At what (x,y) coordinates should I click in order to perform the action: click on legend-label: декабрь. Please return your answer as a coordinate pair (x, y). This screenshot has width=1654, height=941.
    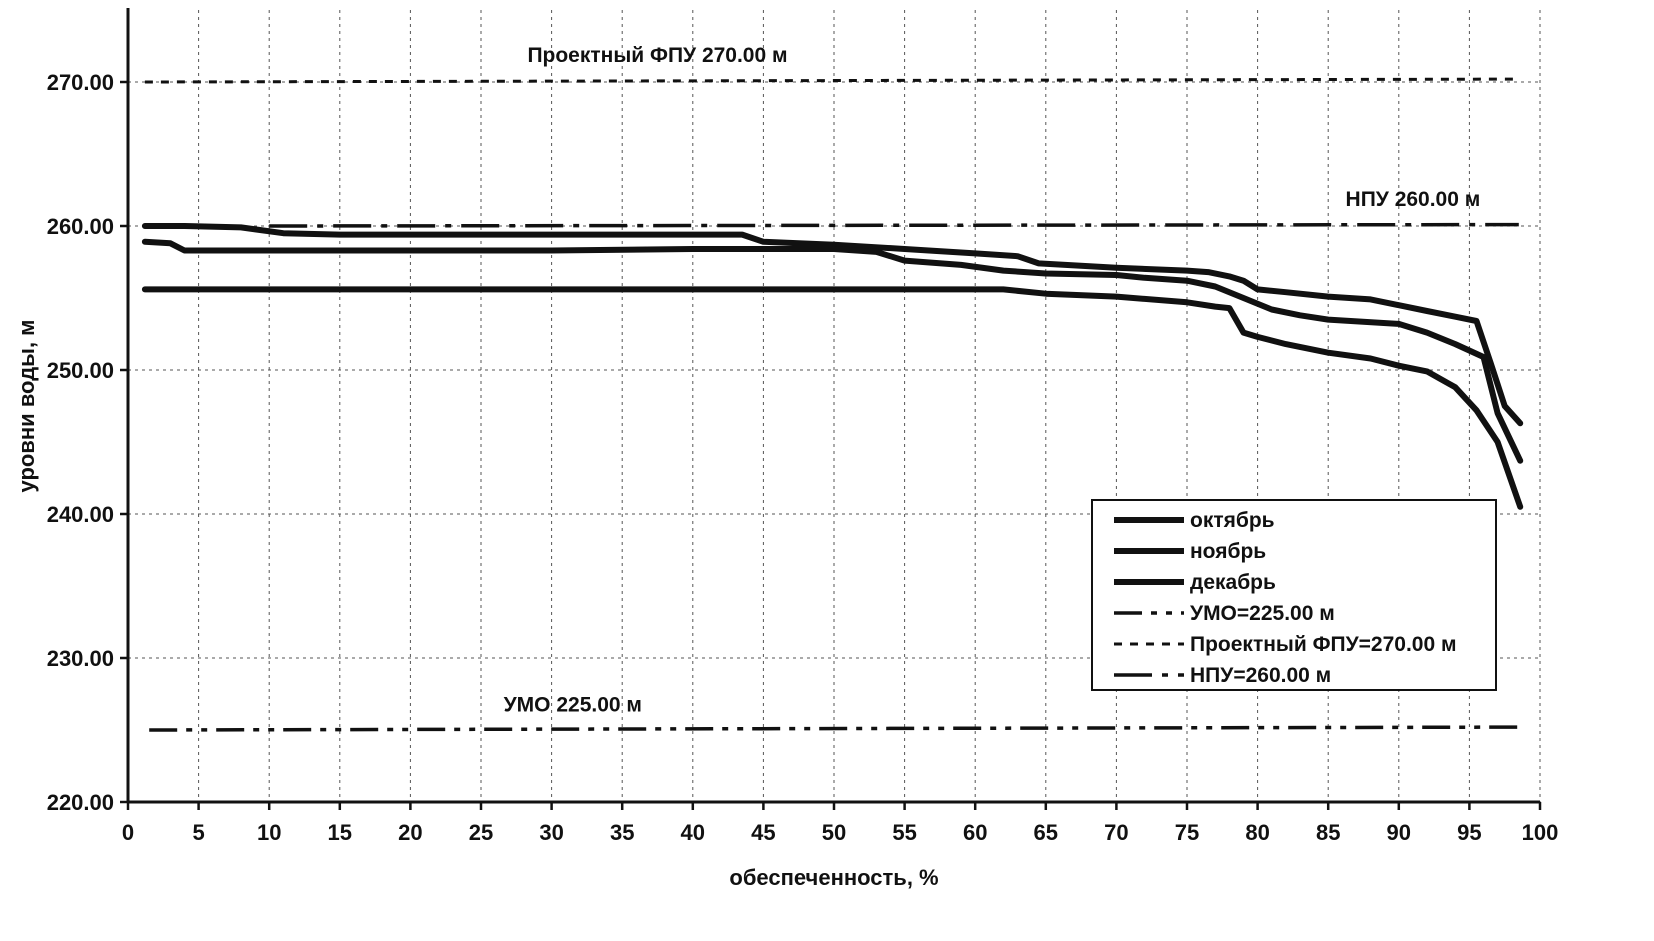
    Looking at the image, I should click on (1233, 582).